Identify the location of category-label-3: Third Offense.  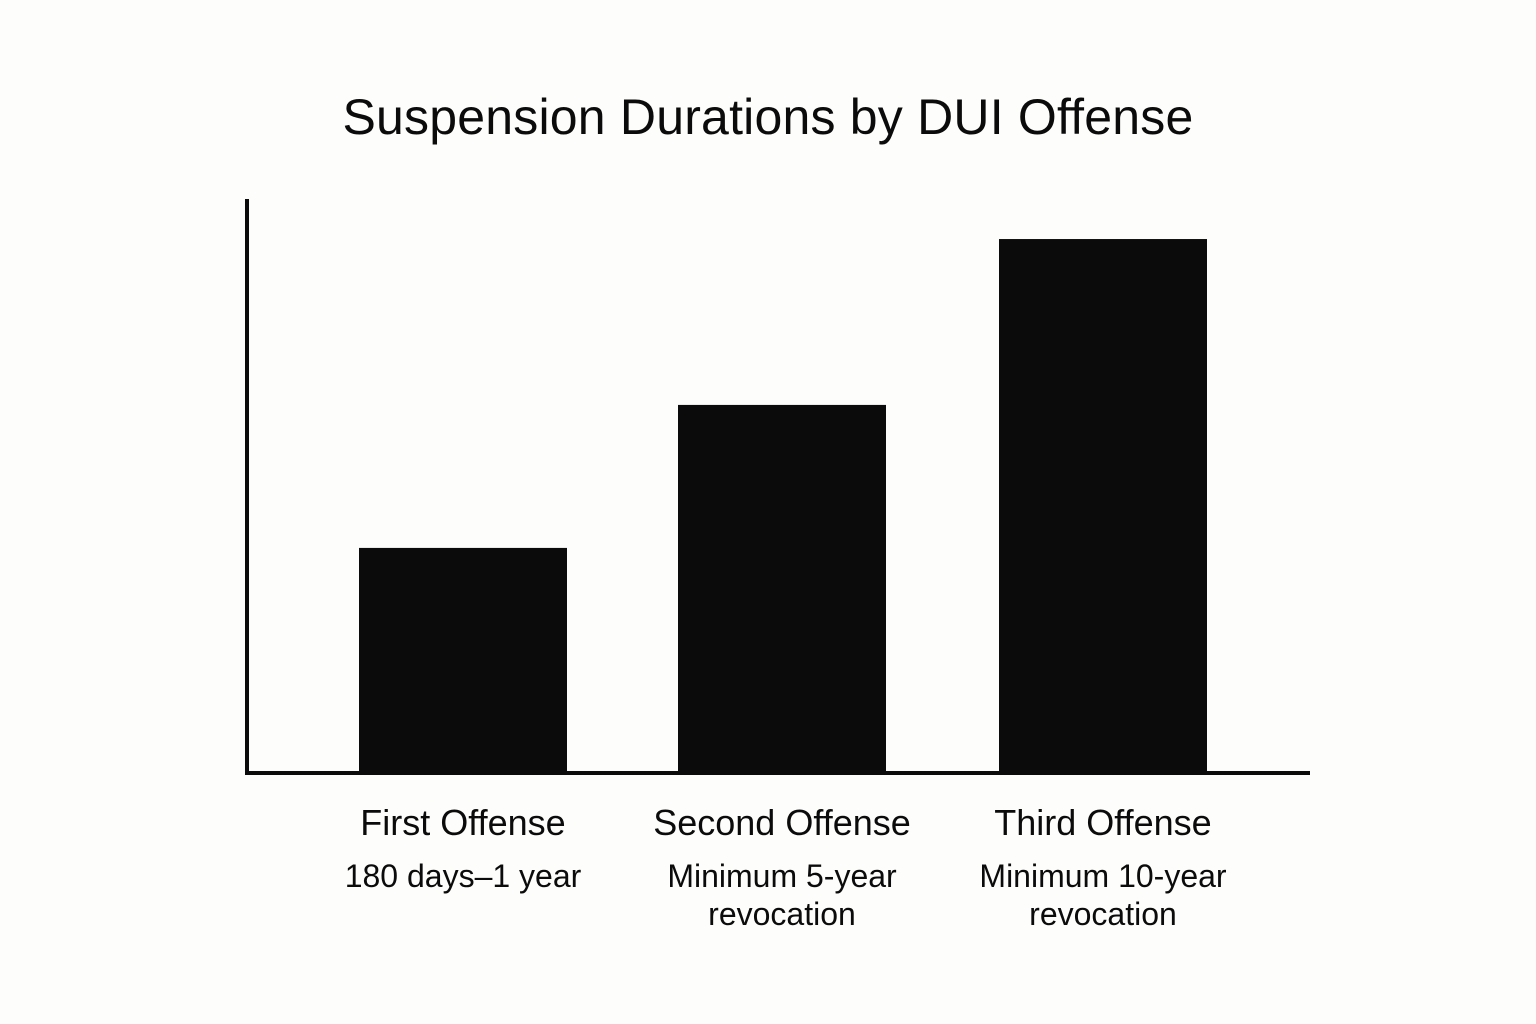
(1102, 822).